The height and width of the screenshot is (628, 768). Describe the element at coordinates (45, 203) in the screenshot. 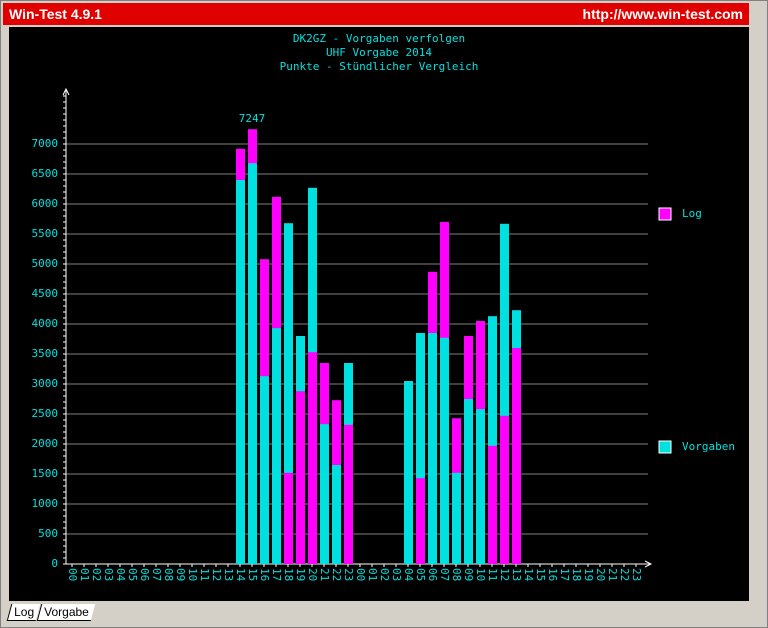

I see `y-tick-label: 6000` at that location.